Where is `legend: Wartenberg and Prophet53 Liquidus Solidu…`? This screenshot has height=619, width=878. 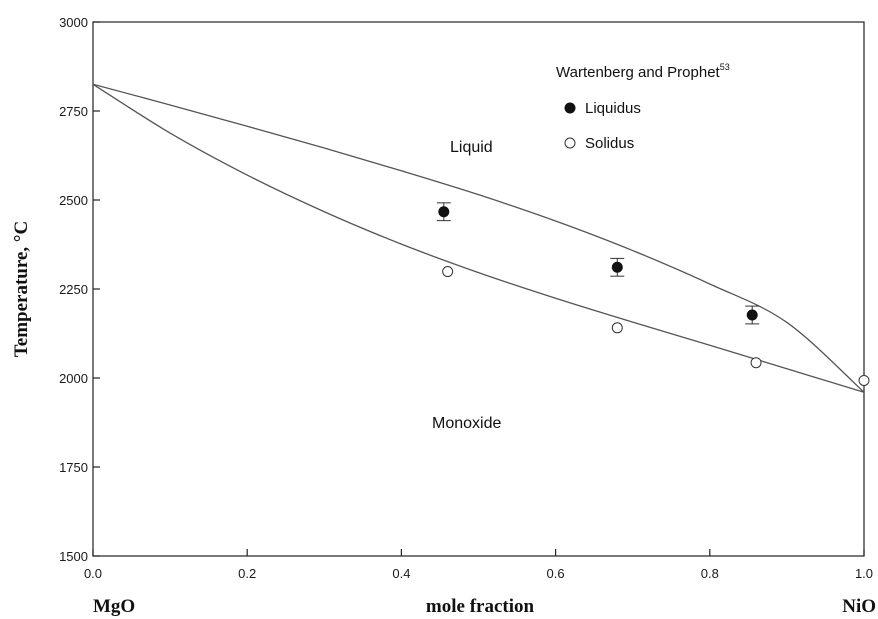
legend: Wartenberg and Prophet53 Liquidus Solidu… is located at coordinates (643, 107).